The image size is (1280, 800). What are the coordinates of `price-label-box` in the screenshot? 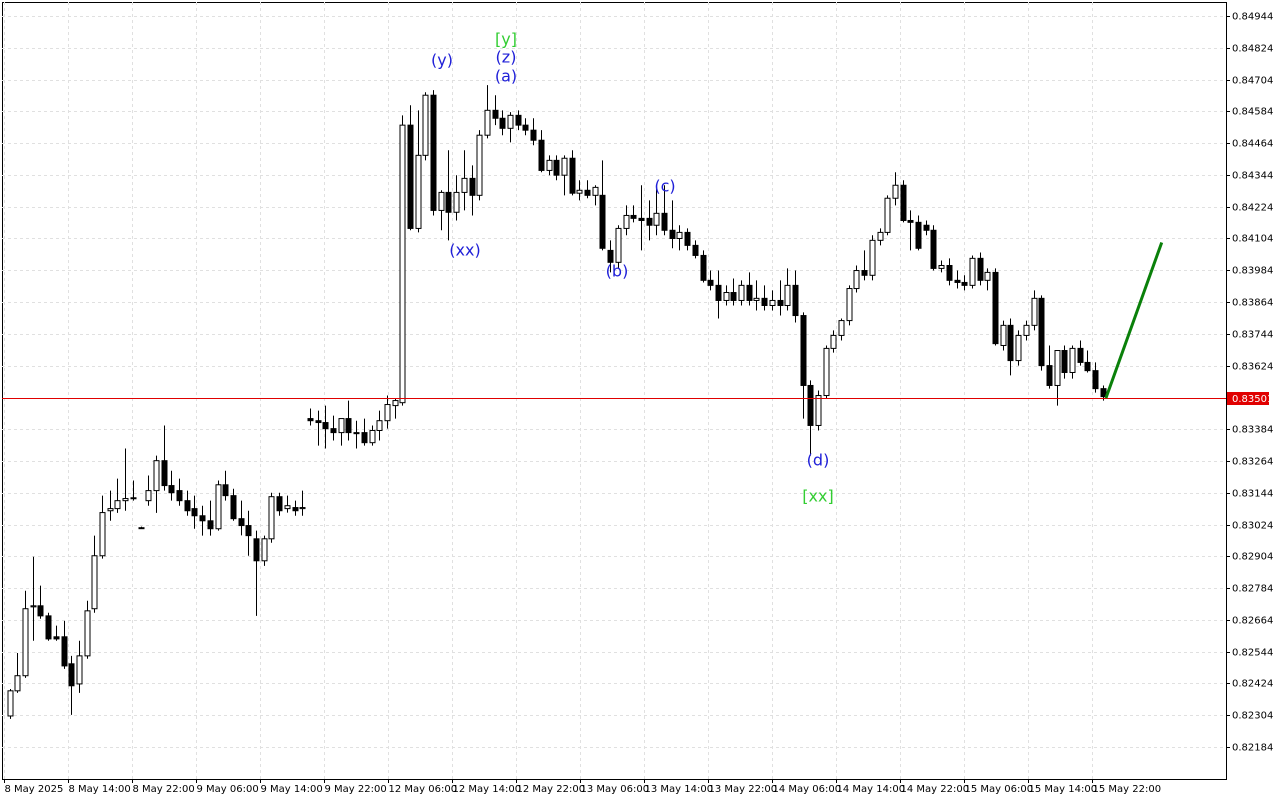 It's located at (1248, 398).